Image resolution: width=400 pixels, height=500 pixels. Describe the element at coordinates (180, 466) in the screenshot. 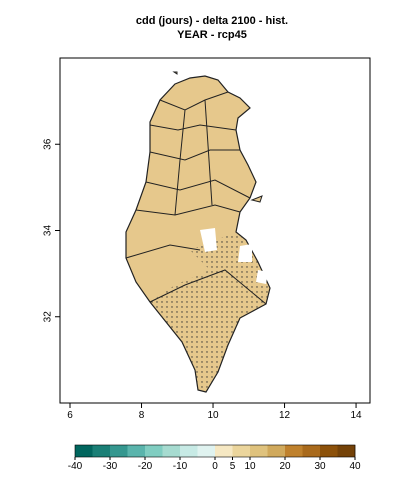

I see `colorbar-tick-label: -10` at that location.